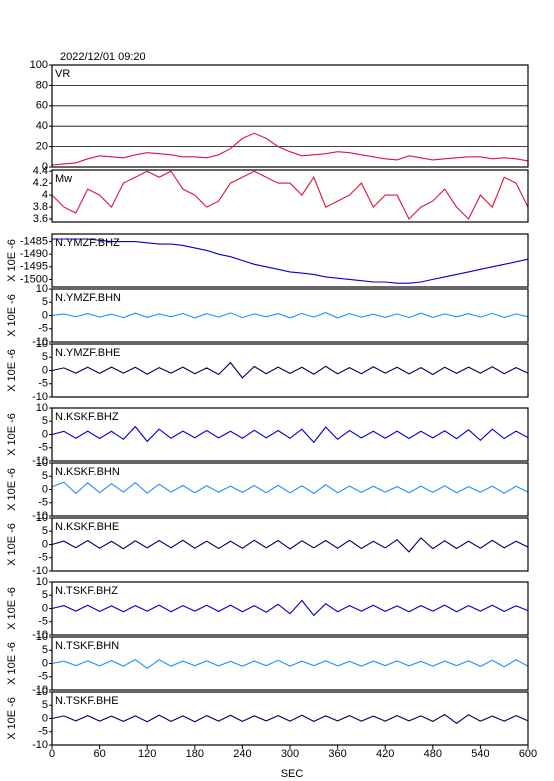 The height and width of the screenshot is (781, 554). Describe the element at coordinates (103, 57) in the screenshot. I see `chart-title: 2022/12/01 09:20` at that location.